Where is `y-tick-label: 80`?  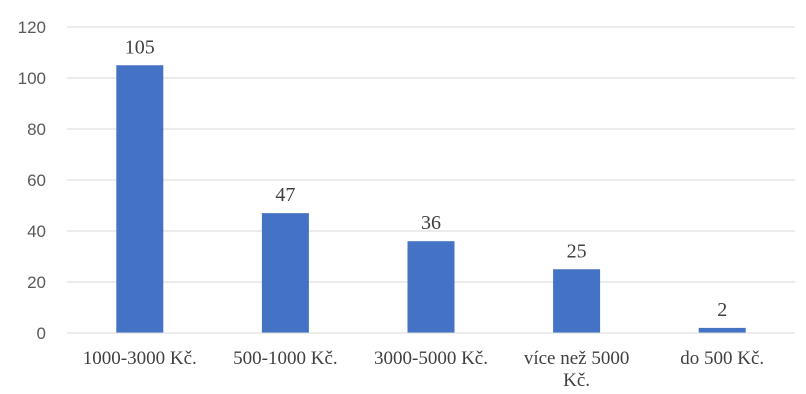 y-tick-label: 80 is located at coordinates (36, 129).